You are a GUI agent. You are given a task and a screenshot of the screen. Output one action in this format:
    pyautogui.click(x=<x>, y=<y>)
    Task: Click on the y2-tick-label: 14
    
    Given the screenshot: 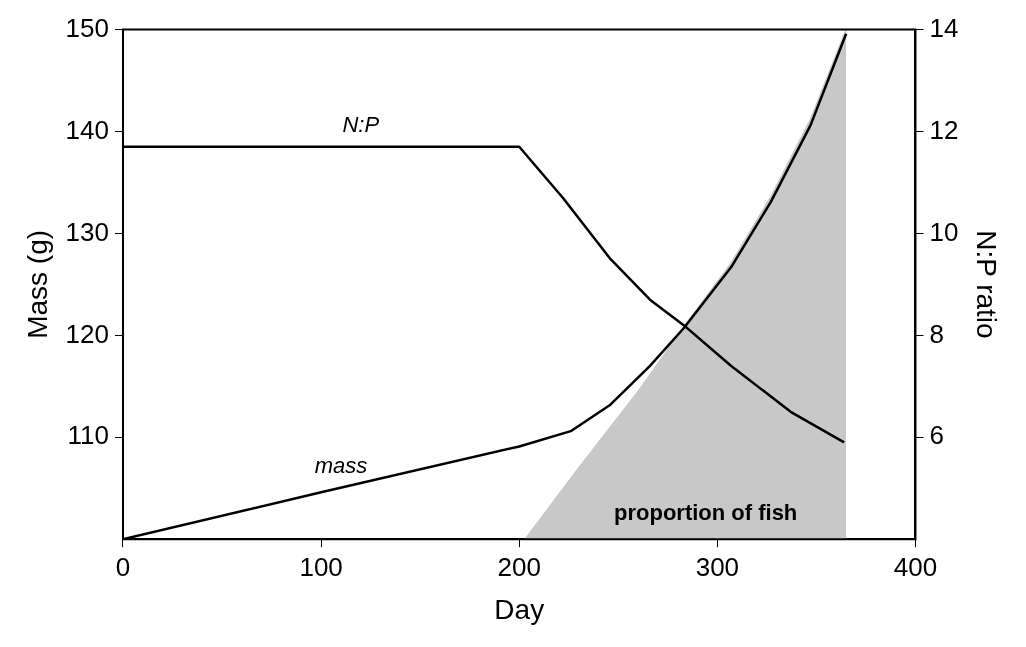 What is the action you would take?
    pyautogui.click(x=944, y=27)
    